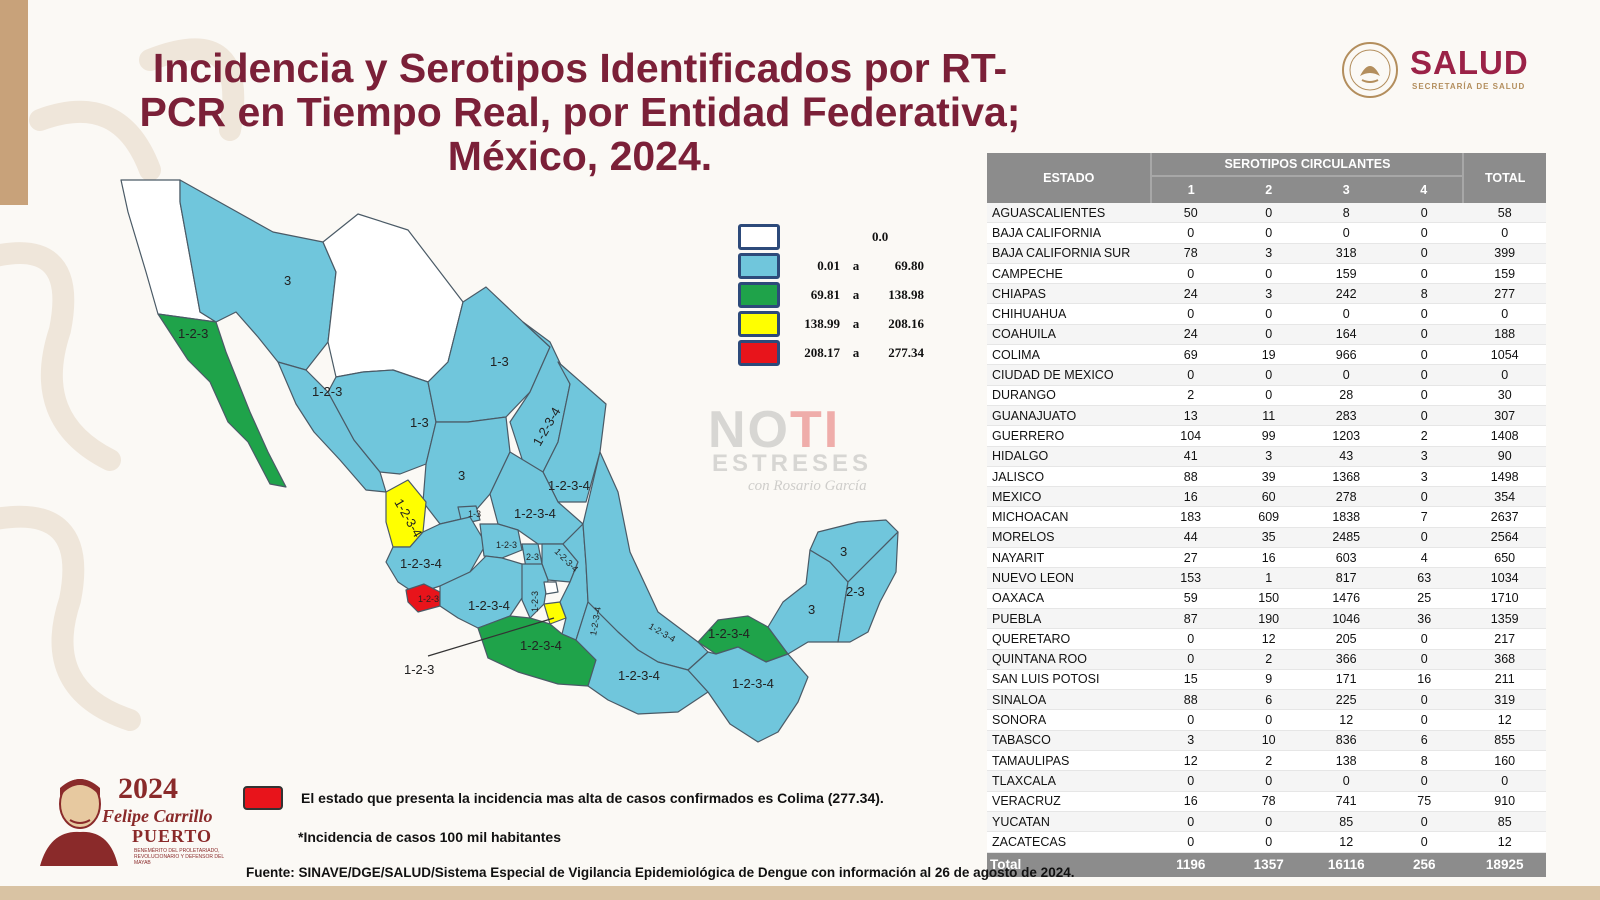 This screenshot has width=1600, height=900. I want to click on row-value: 43, so click(1346, 456).